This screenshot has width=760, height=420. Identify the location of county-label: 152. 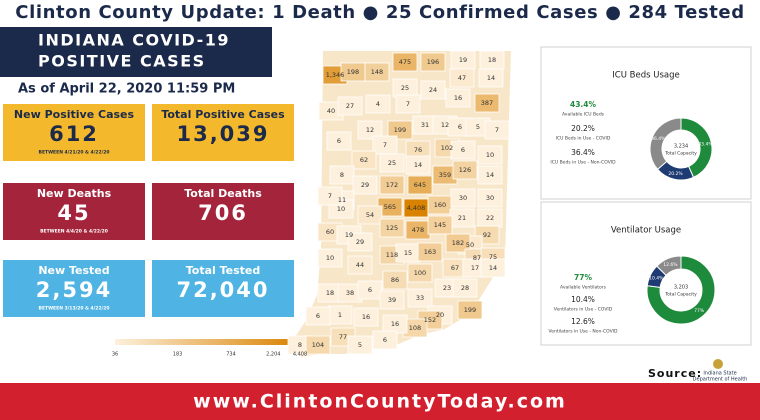
(430, 320).